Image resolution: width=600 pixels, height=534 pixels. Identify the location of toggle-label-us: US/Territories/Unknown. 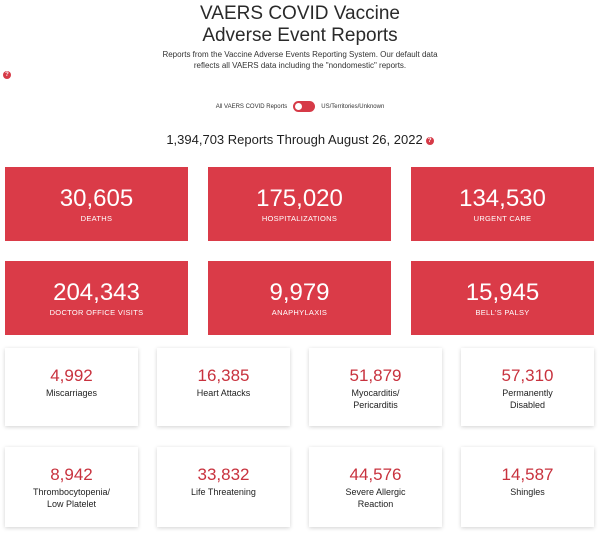
(353, 106).